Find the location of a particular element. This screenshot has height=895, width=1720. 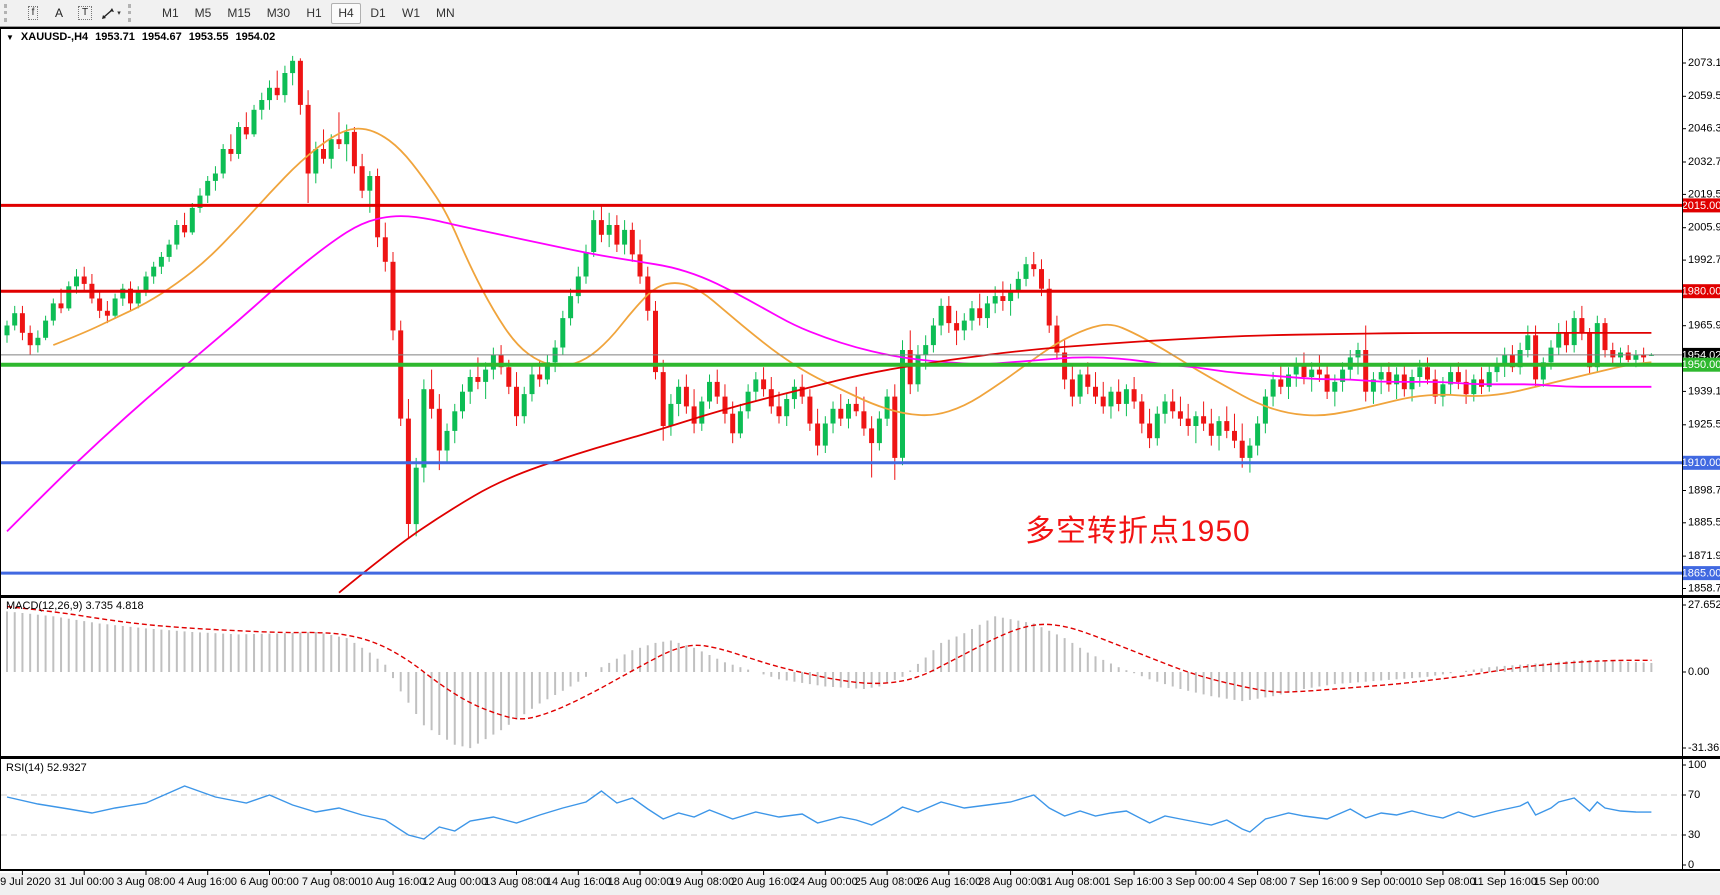

insert-text-button: A is located at coordinates (59, 13).